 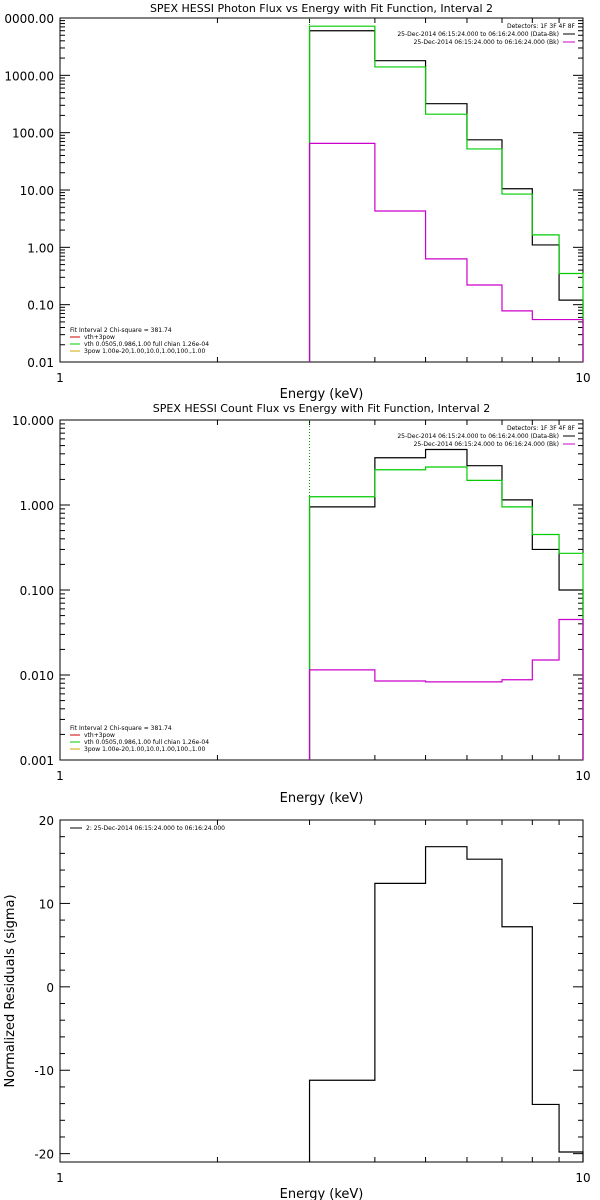 I want to click on y-axis-label: Normalized Residuals (sigma), so click(x=10, y=990).